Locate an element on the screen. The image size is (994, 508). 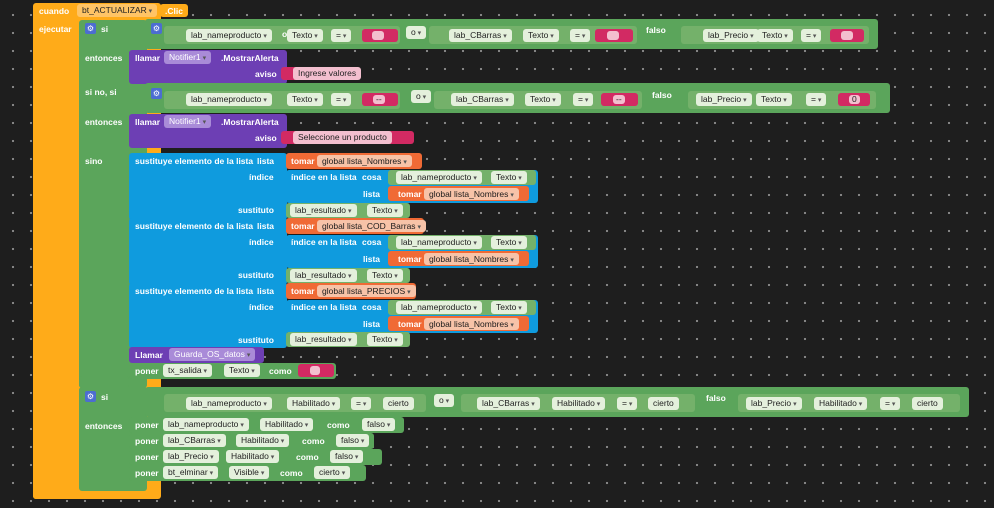
component-dropdown: tx_salida is located at coordinates (188, 370).